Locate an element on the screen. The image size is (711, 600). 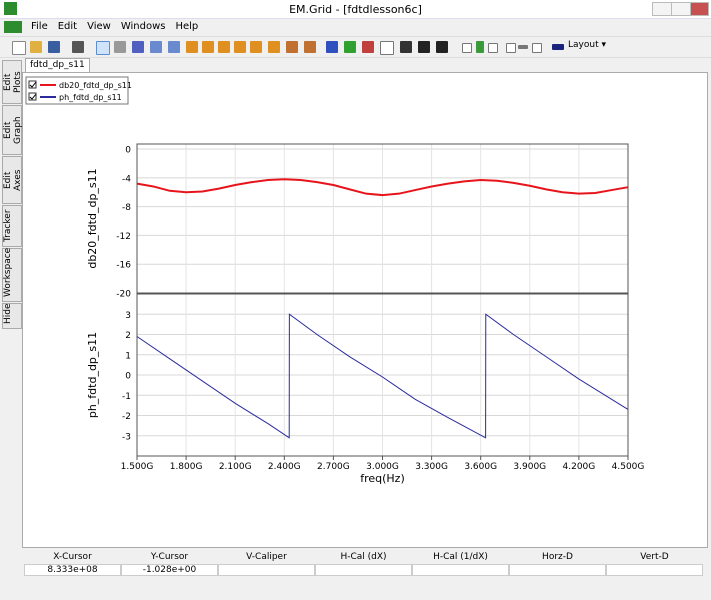
toolbar: Layout ▾ is located at coordinates (355, 47).